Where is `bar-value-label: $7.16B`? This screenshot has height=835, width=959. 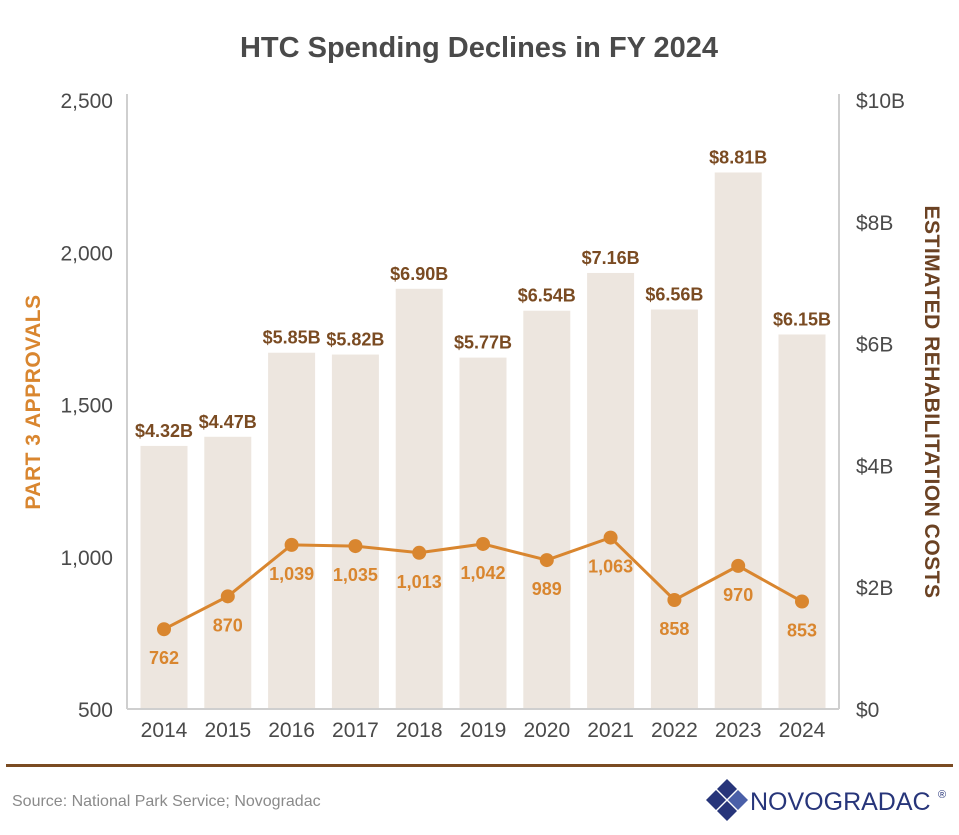
bar-value-label: $7.16B is located at coordinates (611, 258).